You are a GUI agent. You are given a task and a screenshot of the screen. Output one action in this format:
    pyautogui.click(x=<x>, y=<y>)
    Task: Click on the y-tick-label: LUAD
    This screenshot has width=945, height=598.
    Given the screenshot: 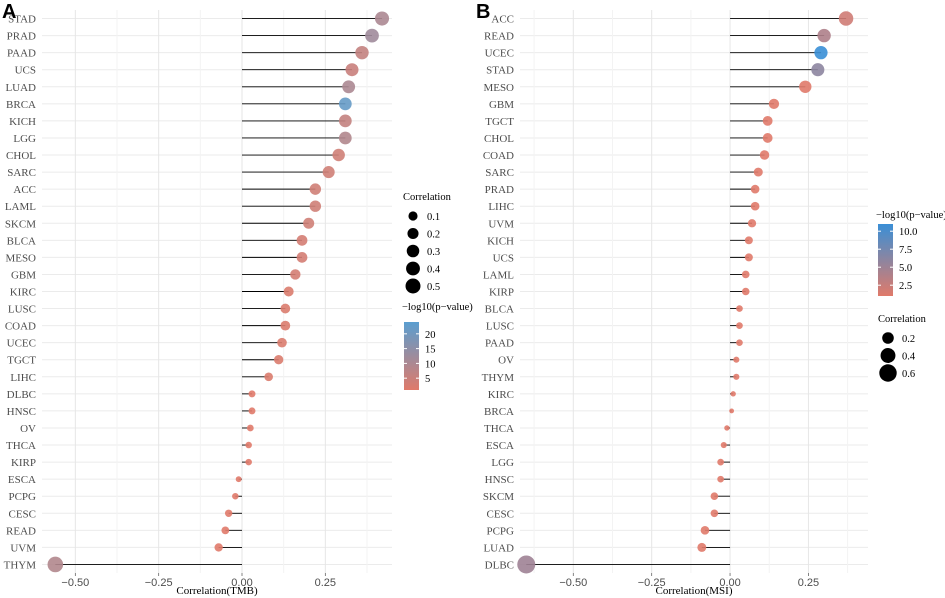 What is the action you would take?
    pyautogui.click(x=498, y=548)
    